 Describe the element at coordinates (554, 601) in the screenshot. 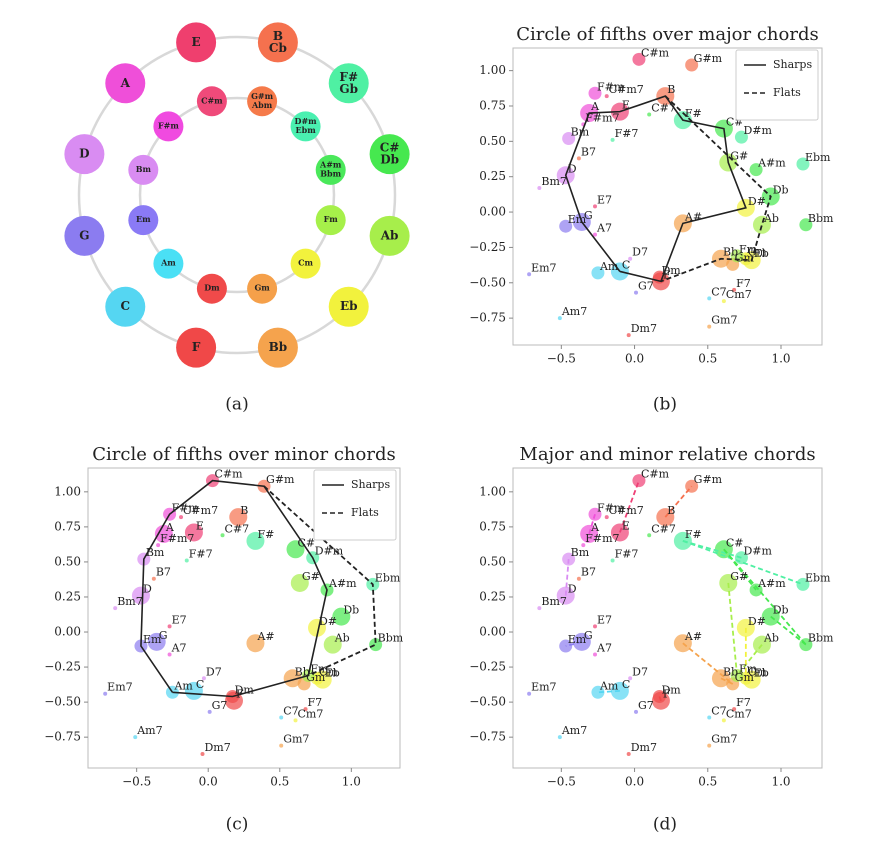

I see `chord-label: Bm7` at that location.